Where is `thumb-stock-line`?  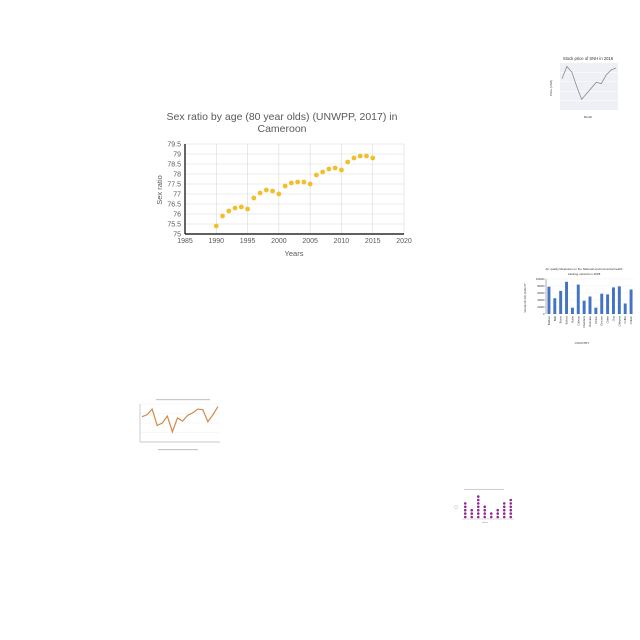
thumb-stock-line is located at coordinates (589, 83).